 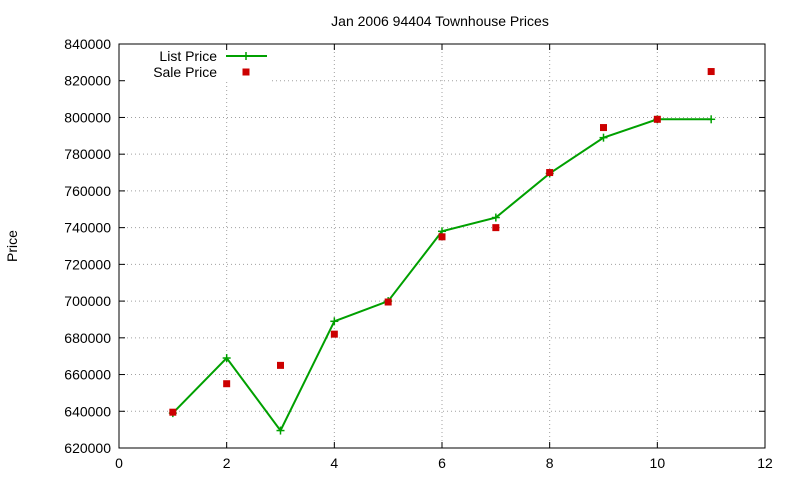 What do you see at coordinates (188, 56) in the screenshot?
I see `legend-label: List Price` at bounding box center [188, 56].